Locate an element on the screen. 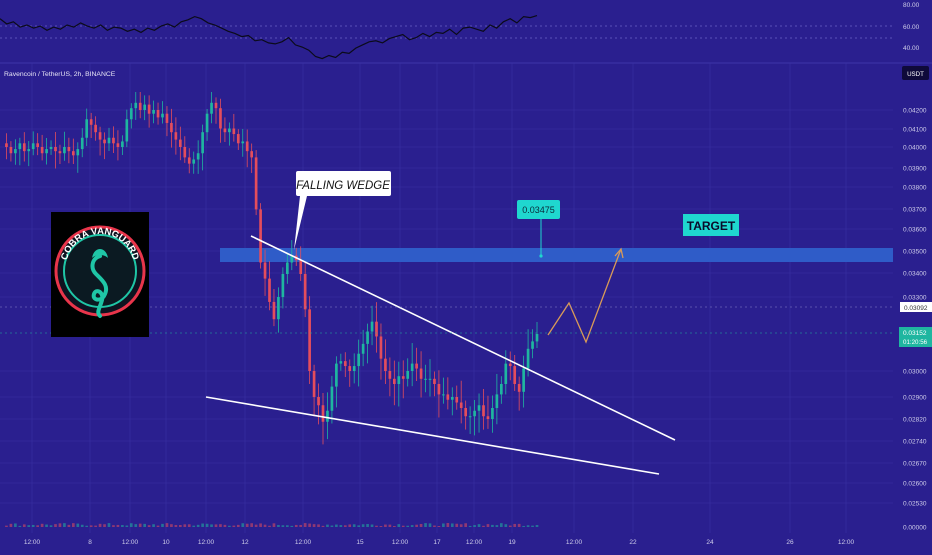  time-tick: 22 is located at coordinates (633, 542).